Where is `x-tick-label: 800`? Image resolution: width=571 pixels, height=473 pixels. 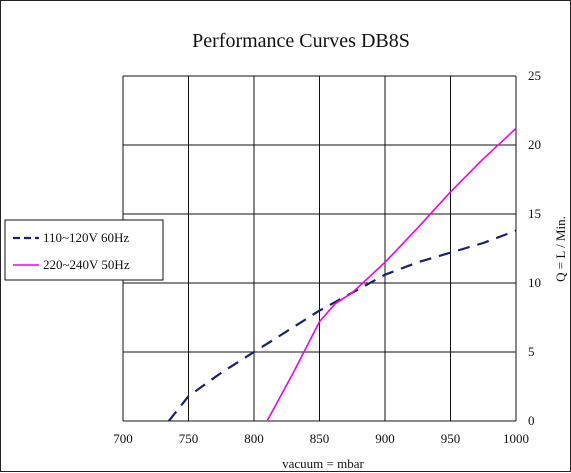
x-tick-label: 800 is located at coordinates (254, 438).